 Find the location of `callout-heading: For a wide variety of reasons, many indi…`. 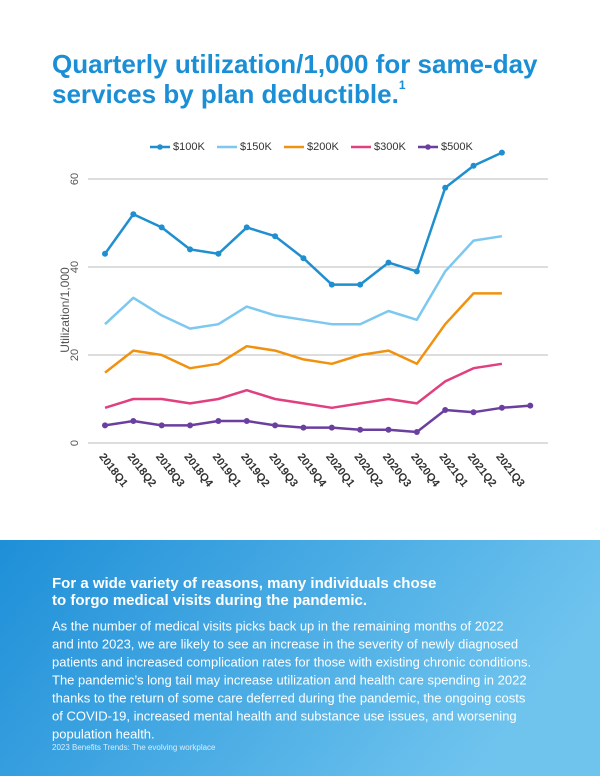

callout-heading: For a wide variety of reasons, many indi… is located at coordinates (244, 583).